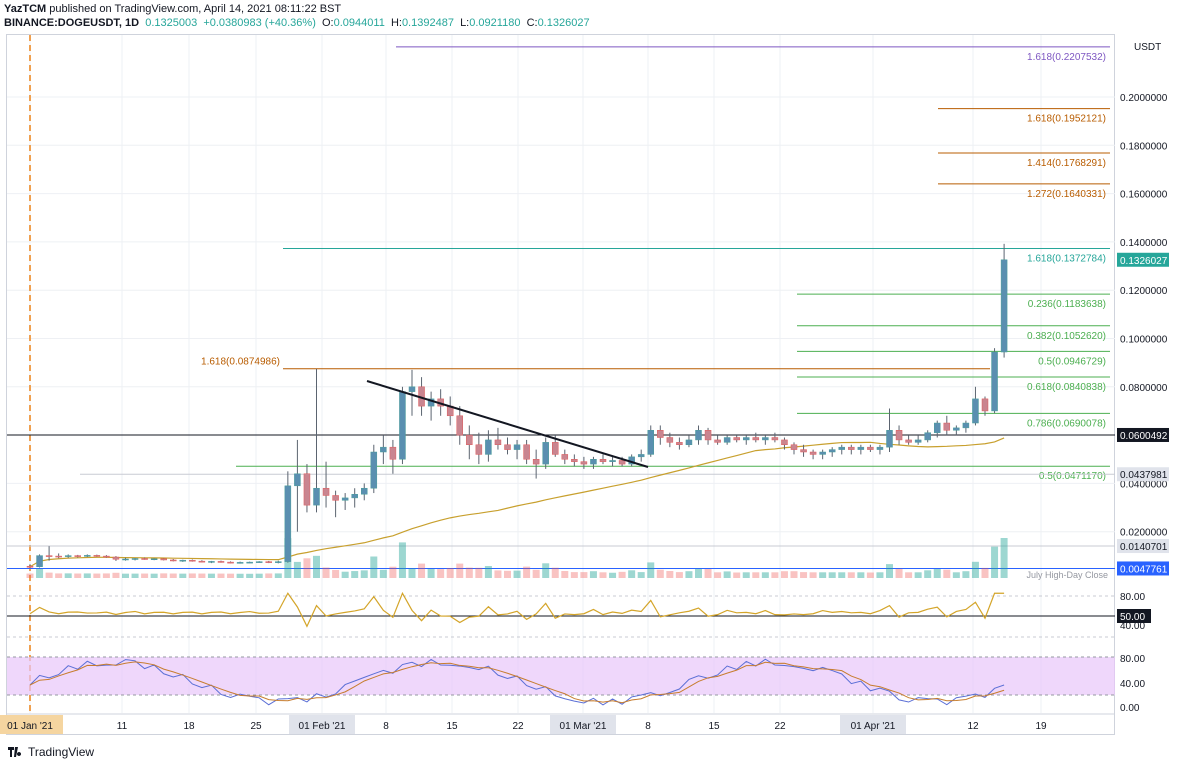 The height and width of the screenshot is (768, 1186). I want to click on close-value: 0.1326027, so click(563, 23).